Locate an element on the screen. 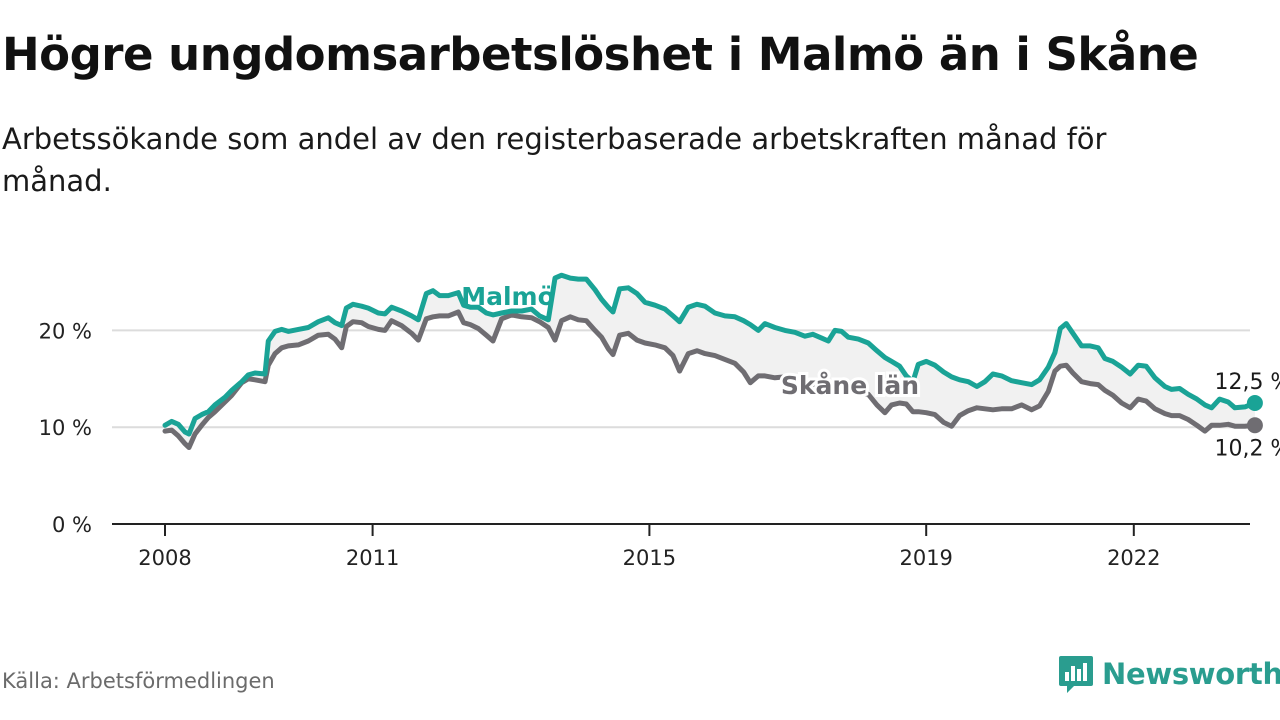  newsworthy-logo-icon is located at coordinates (1076, 674).